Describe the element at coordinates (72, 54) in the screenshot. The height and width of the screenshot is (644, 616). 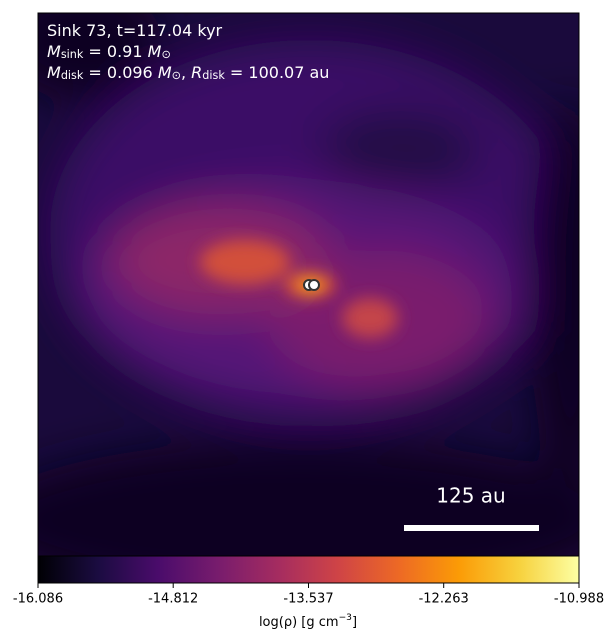
I see `subscript: sink` at that location.